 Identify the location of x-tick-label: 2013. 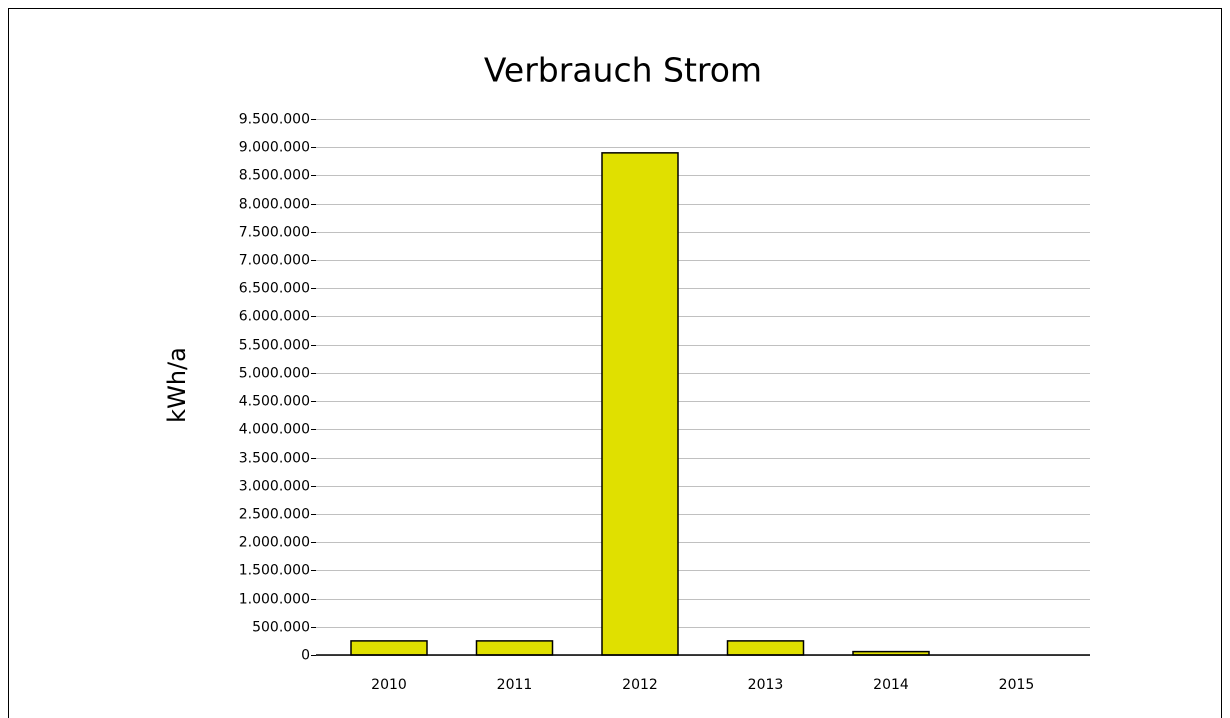
(766, 685).